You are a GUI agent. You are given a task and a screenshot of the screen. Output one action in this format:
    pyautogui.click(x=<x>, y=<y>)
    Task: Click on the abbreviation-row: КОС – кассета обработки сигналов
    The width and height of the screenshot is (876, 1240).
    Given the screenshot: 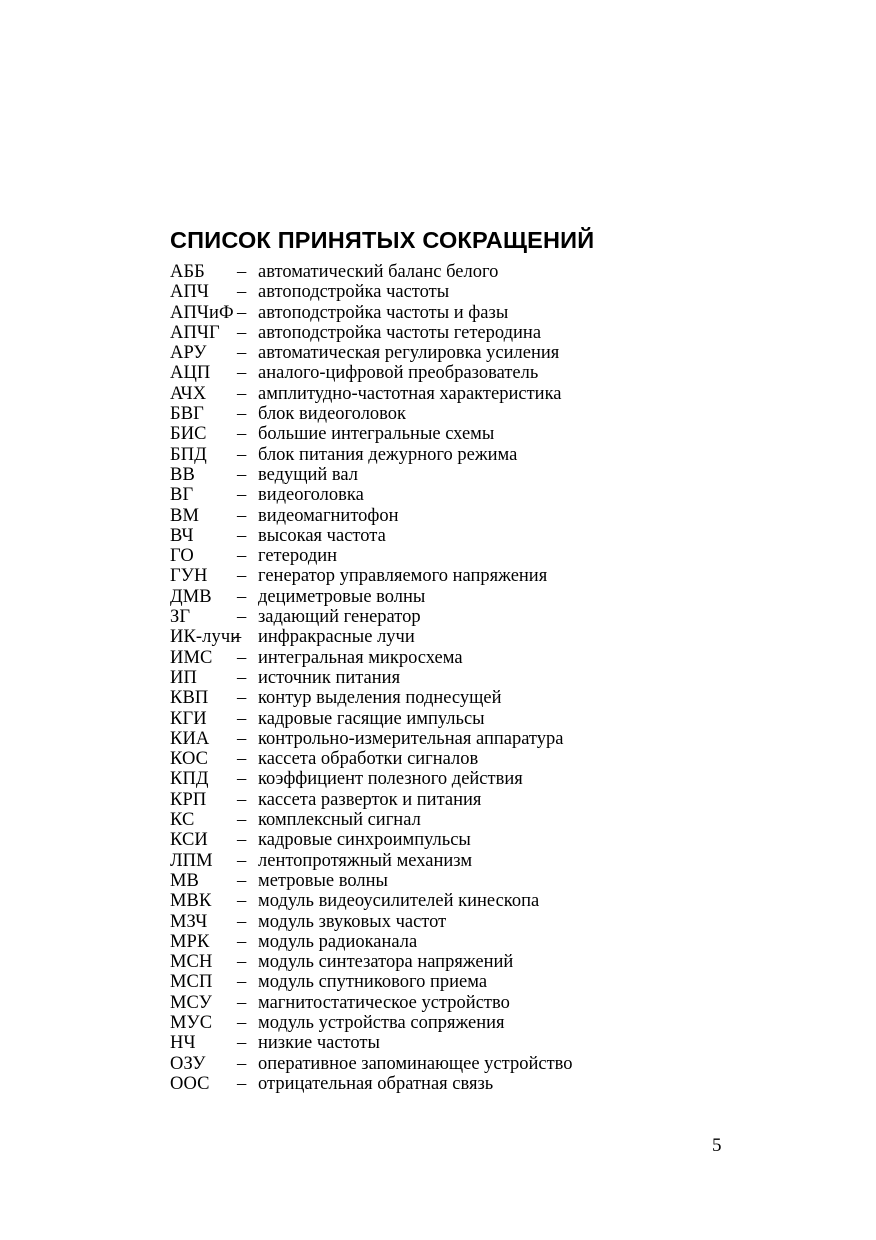 What is the action you would take?
    pyautogui.click(x=470, y=759)
    